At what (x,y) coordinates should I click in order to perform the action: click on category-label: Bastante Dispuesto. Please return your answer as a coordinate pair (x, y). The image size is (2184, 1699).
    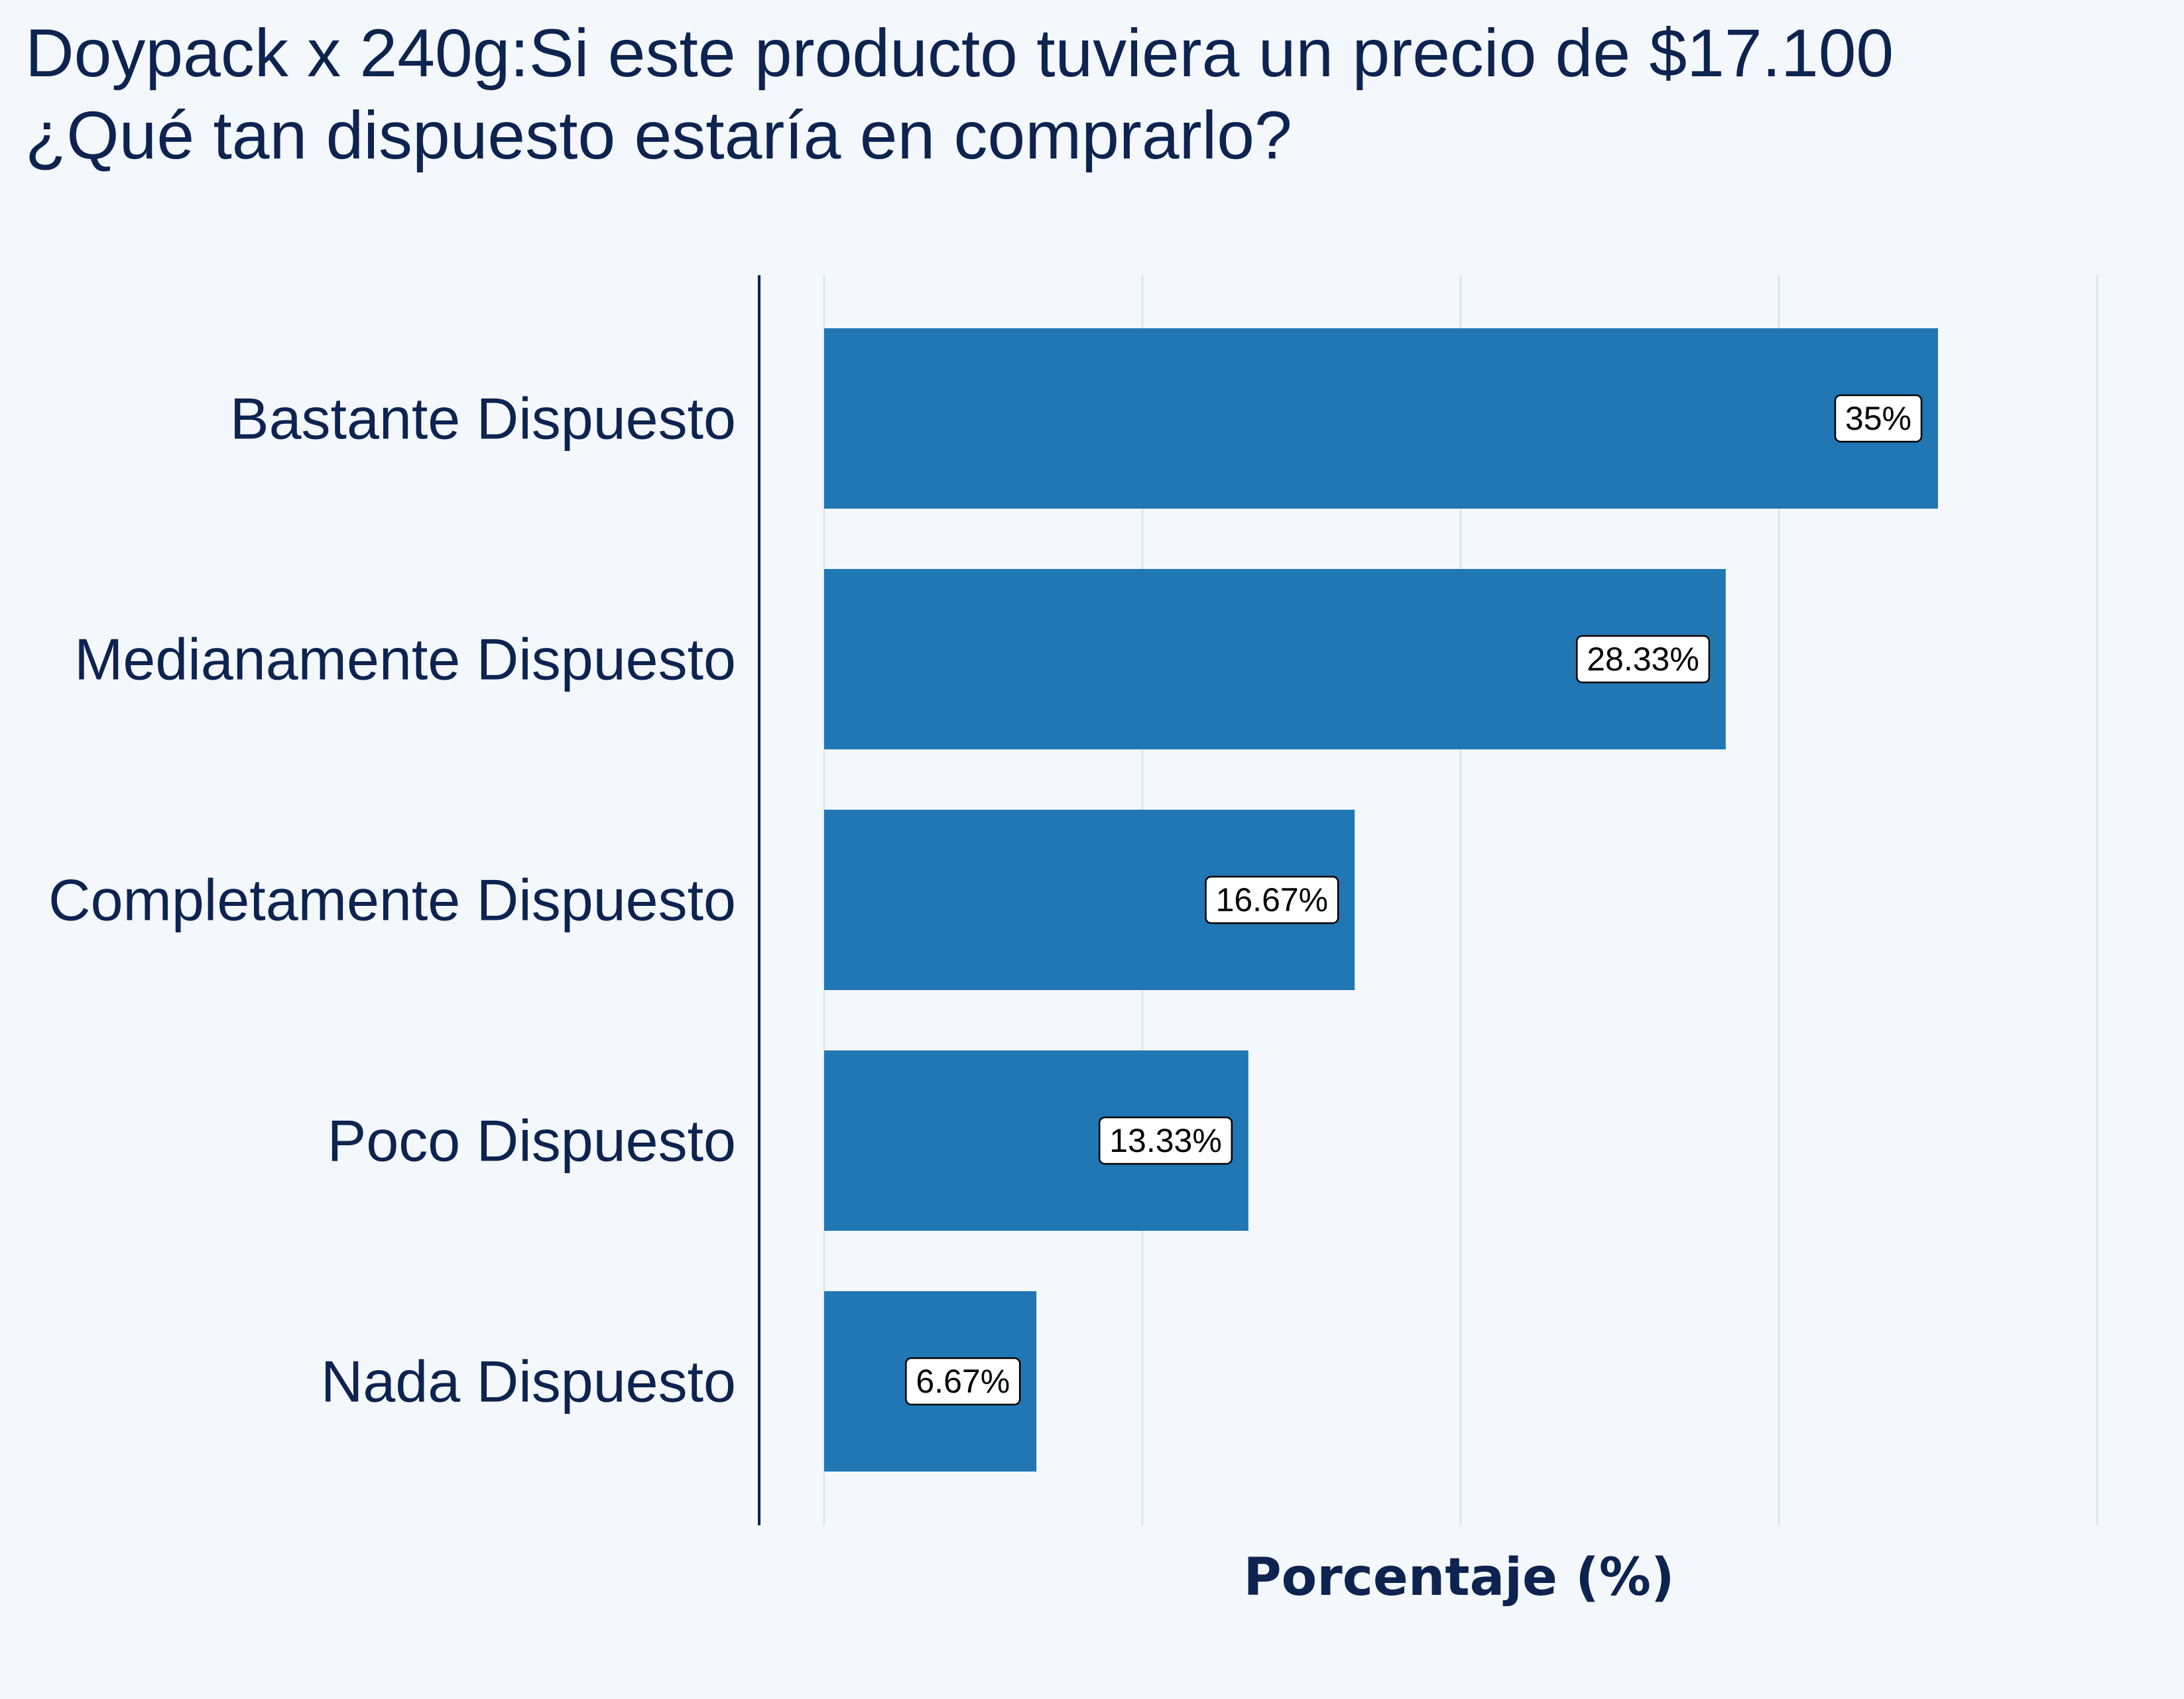
    Looking at the image, I should click on (483, 419).